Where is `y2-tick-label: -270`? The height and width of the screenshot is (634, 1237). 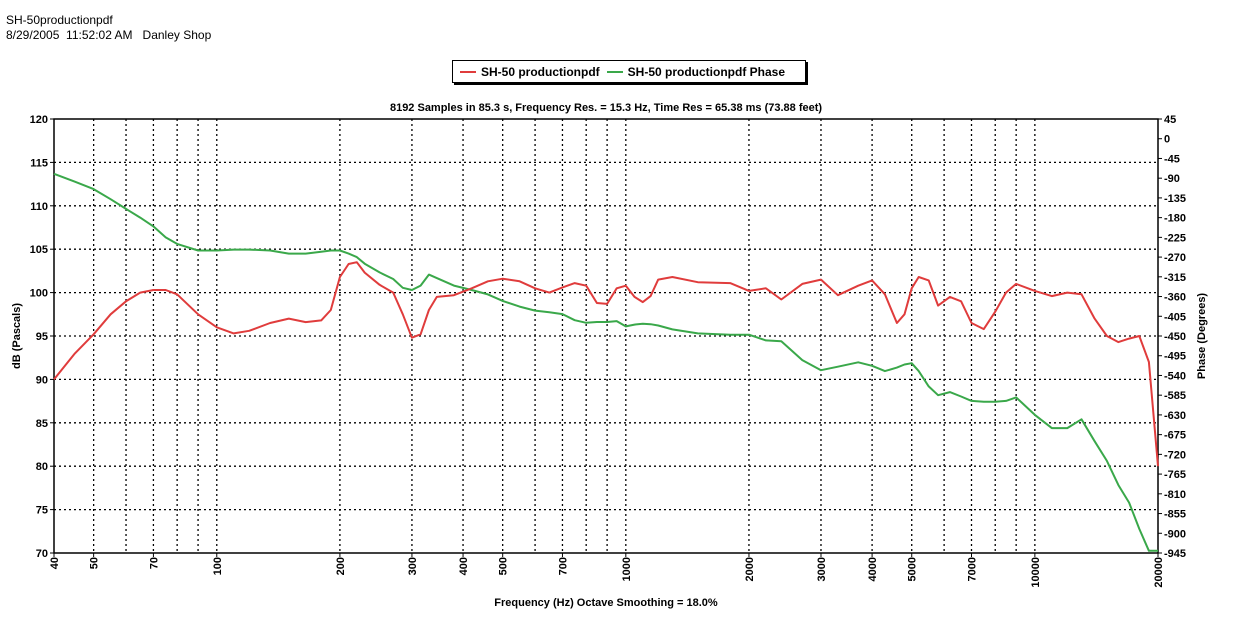 y2-tick-label: -270 is located at coordinates (1175, 258).